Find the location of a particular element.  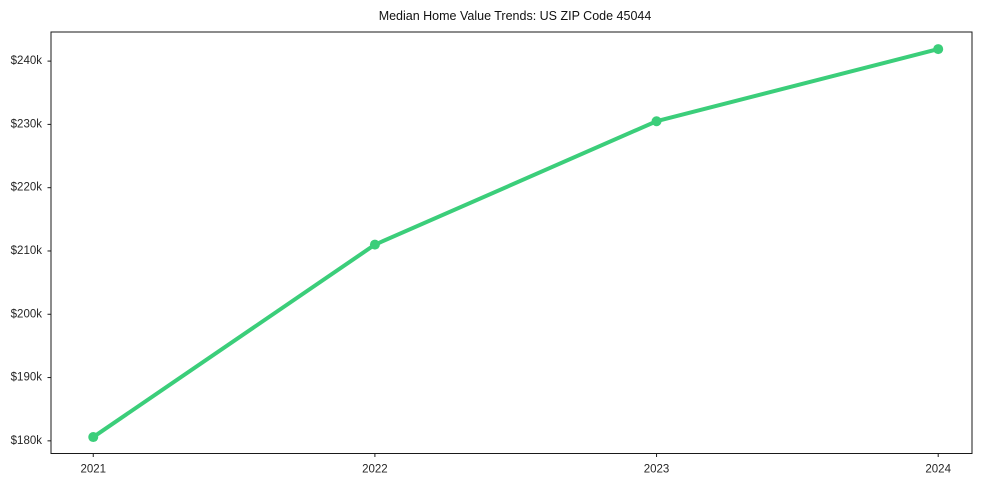

x-axis-tick-label: 2024 is located at coordinates (938, 470).